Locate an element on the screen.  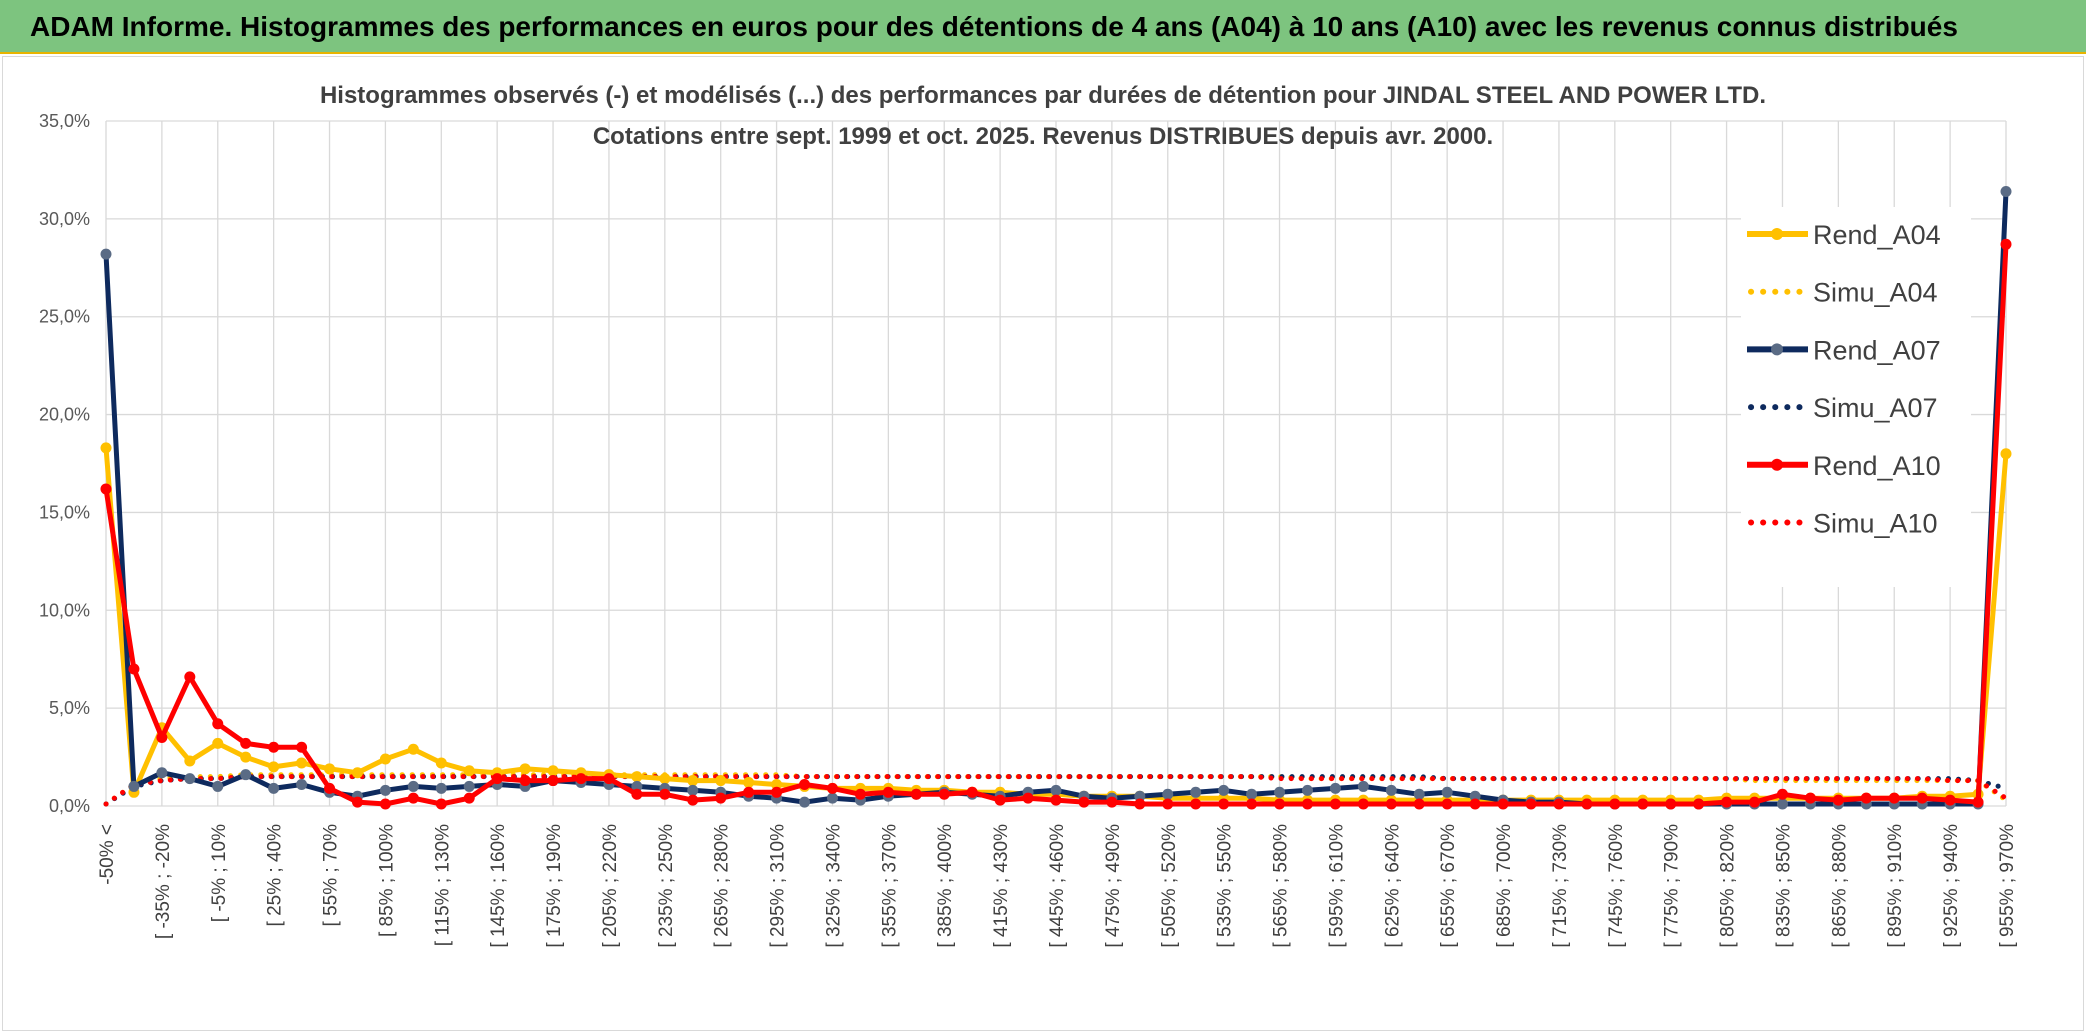
x-tick-label: [ 115% ; 130% is located at coordinates (442, 885).